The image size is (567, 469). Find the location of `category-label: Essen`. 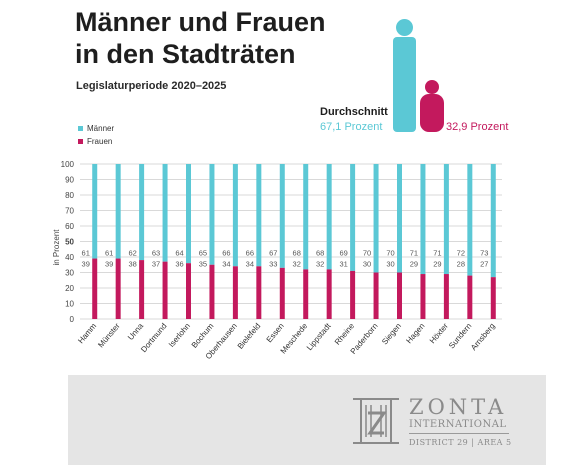

category-label: Essen is located at coordinates (275, 333).